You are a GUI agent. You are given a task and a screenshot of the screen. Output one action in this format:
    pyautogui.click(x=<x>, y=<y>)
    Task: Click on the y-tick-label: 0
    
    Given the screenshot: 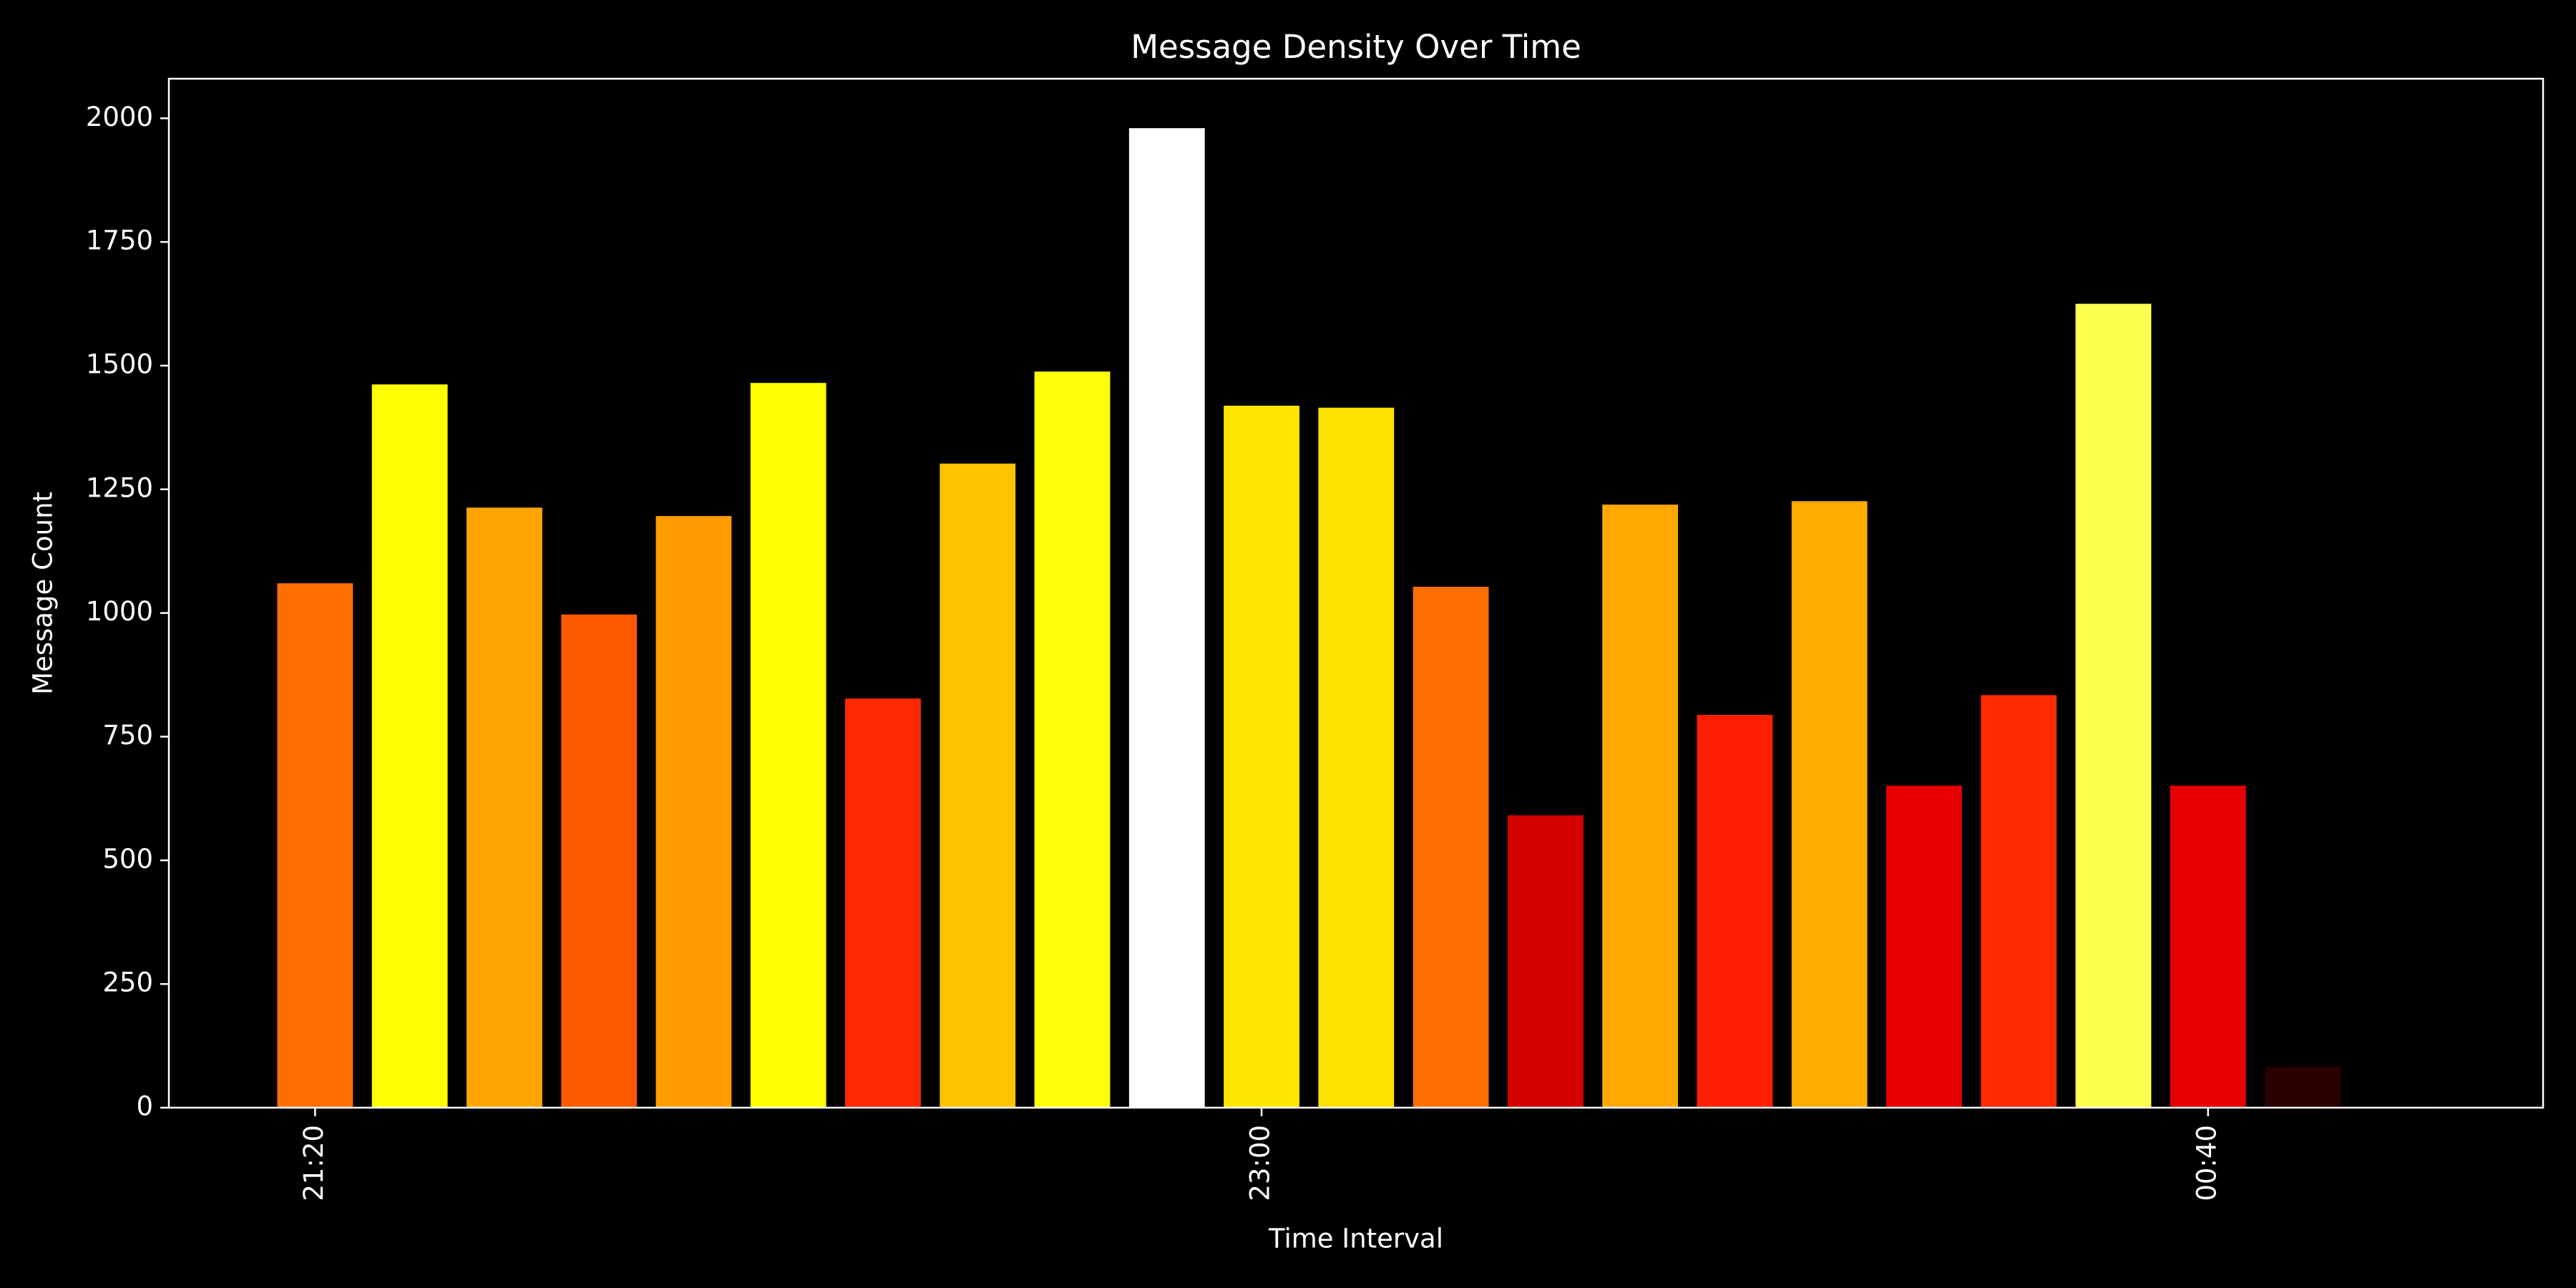 What is the action you would take?
    pyautogui.click(x=144, y=1106)
    